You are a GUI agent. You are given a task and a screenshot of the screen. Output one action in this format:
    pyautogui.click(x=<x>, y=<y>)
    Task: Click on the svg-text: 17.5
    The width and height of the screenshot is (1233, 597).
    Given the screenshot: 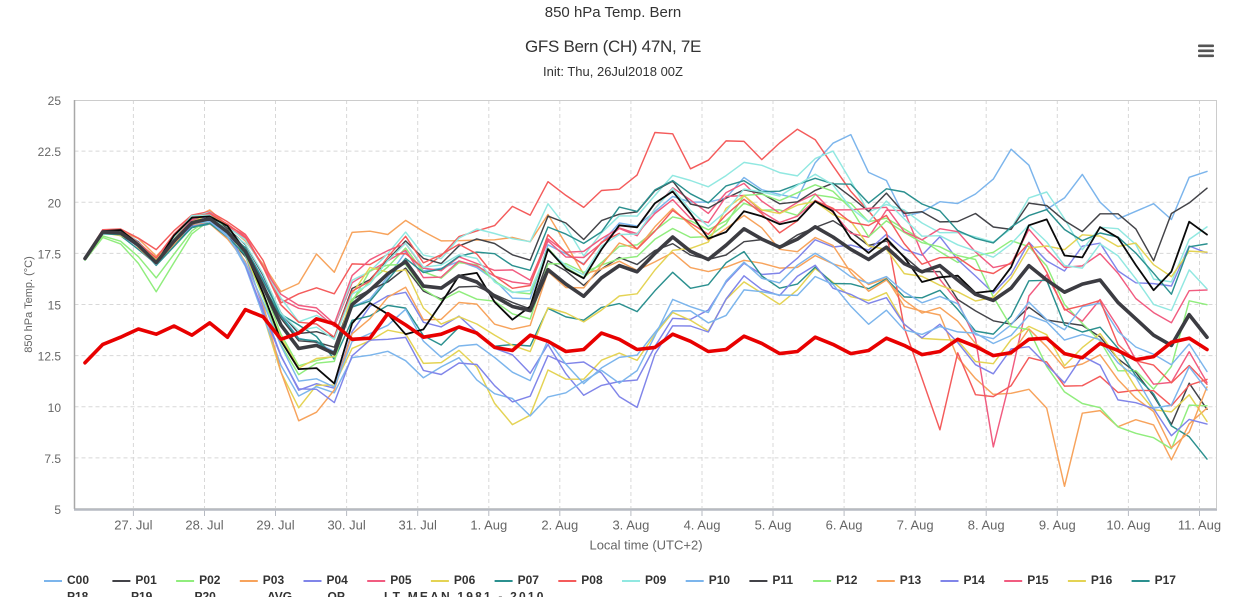 What is the action you would take?
    pyautogui.click(x=50, y=255)
    